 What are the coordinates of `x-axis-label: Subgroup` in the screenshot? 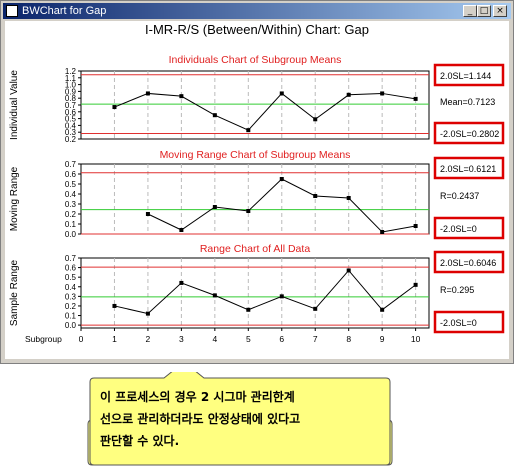 It's located at (43, 339).